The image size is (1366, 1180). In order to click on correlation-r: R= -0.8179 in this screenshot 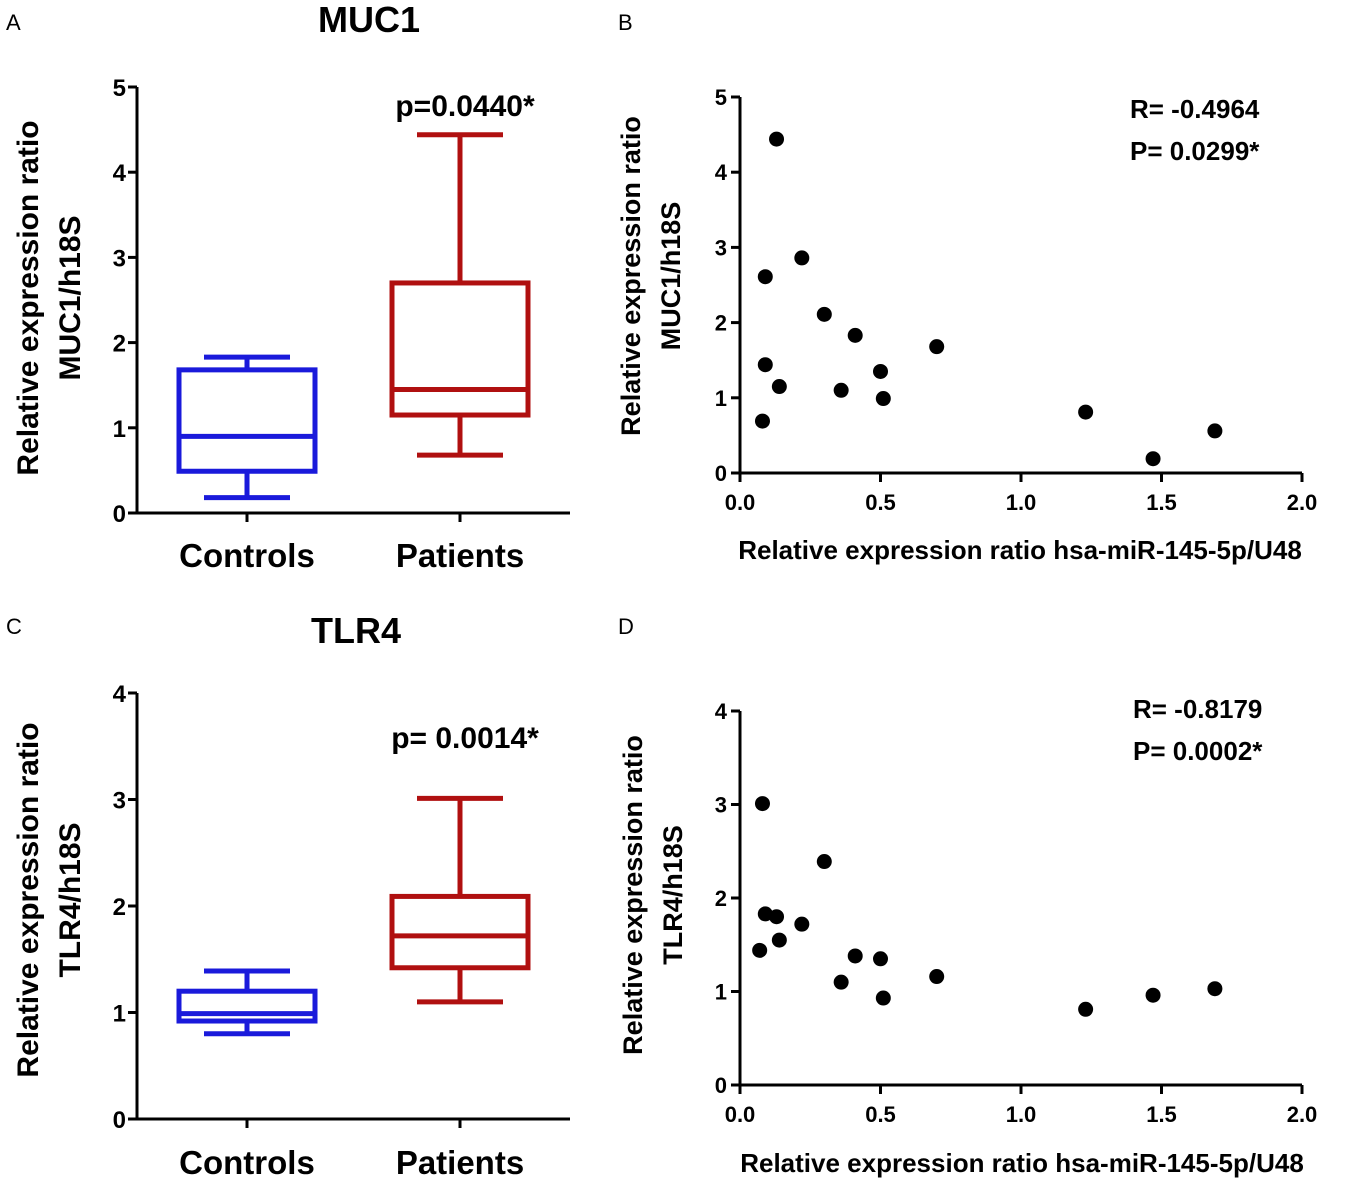, I will do `click(1197, 709)`.